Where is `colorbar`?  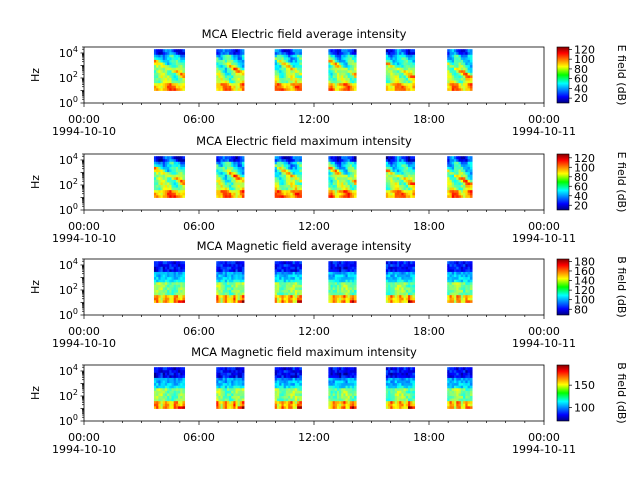
colorbar is located at coordinates (563, 75).